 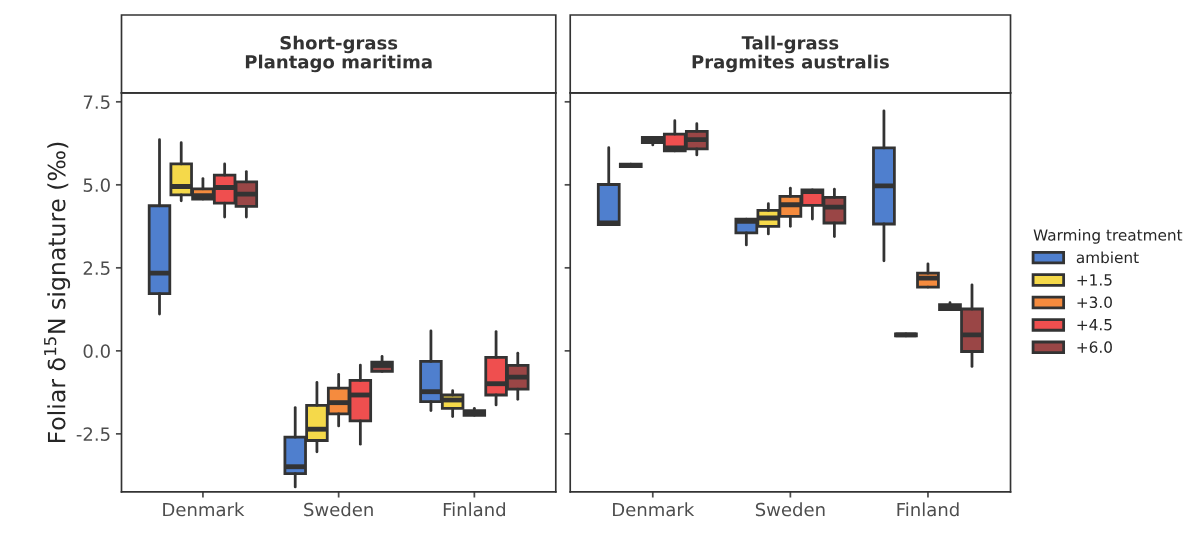 What do you see at coordinates (96, 102) in the screenshot?
I see `y-tick-label: 7.5` at bounding box center [96, 102].